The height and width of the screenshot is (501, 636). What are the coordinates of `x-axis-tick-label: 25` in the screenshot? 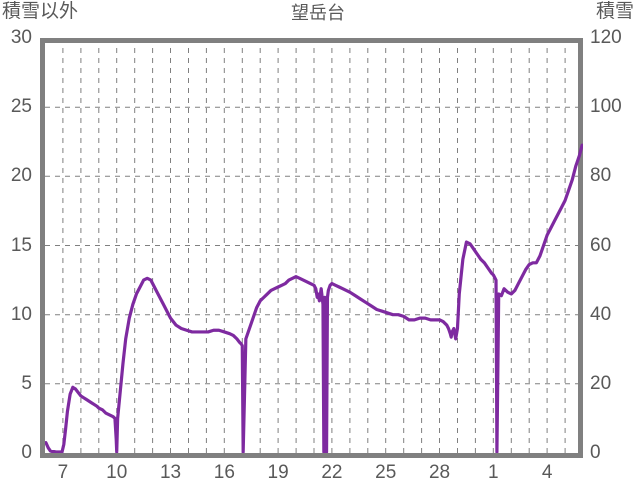 It's located at (386, 472).